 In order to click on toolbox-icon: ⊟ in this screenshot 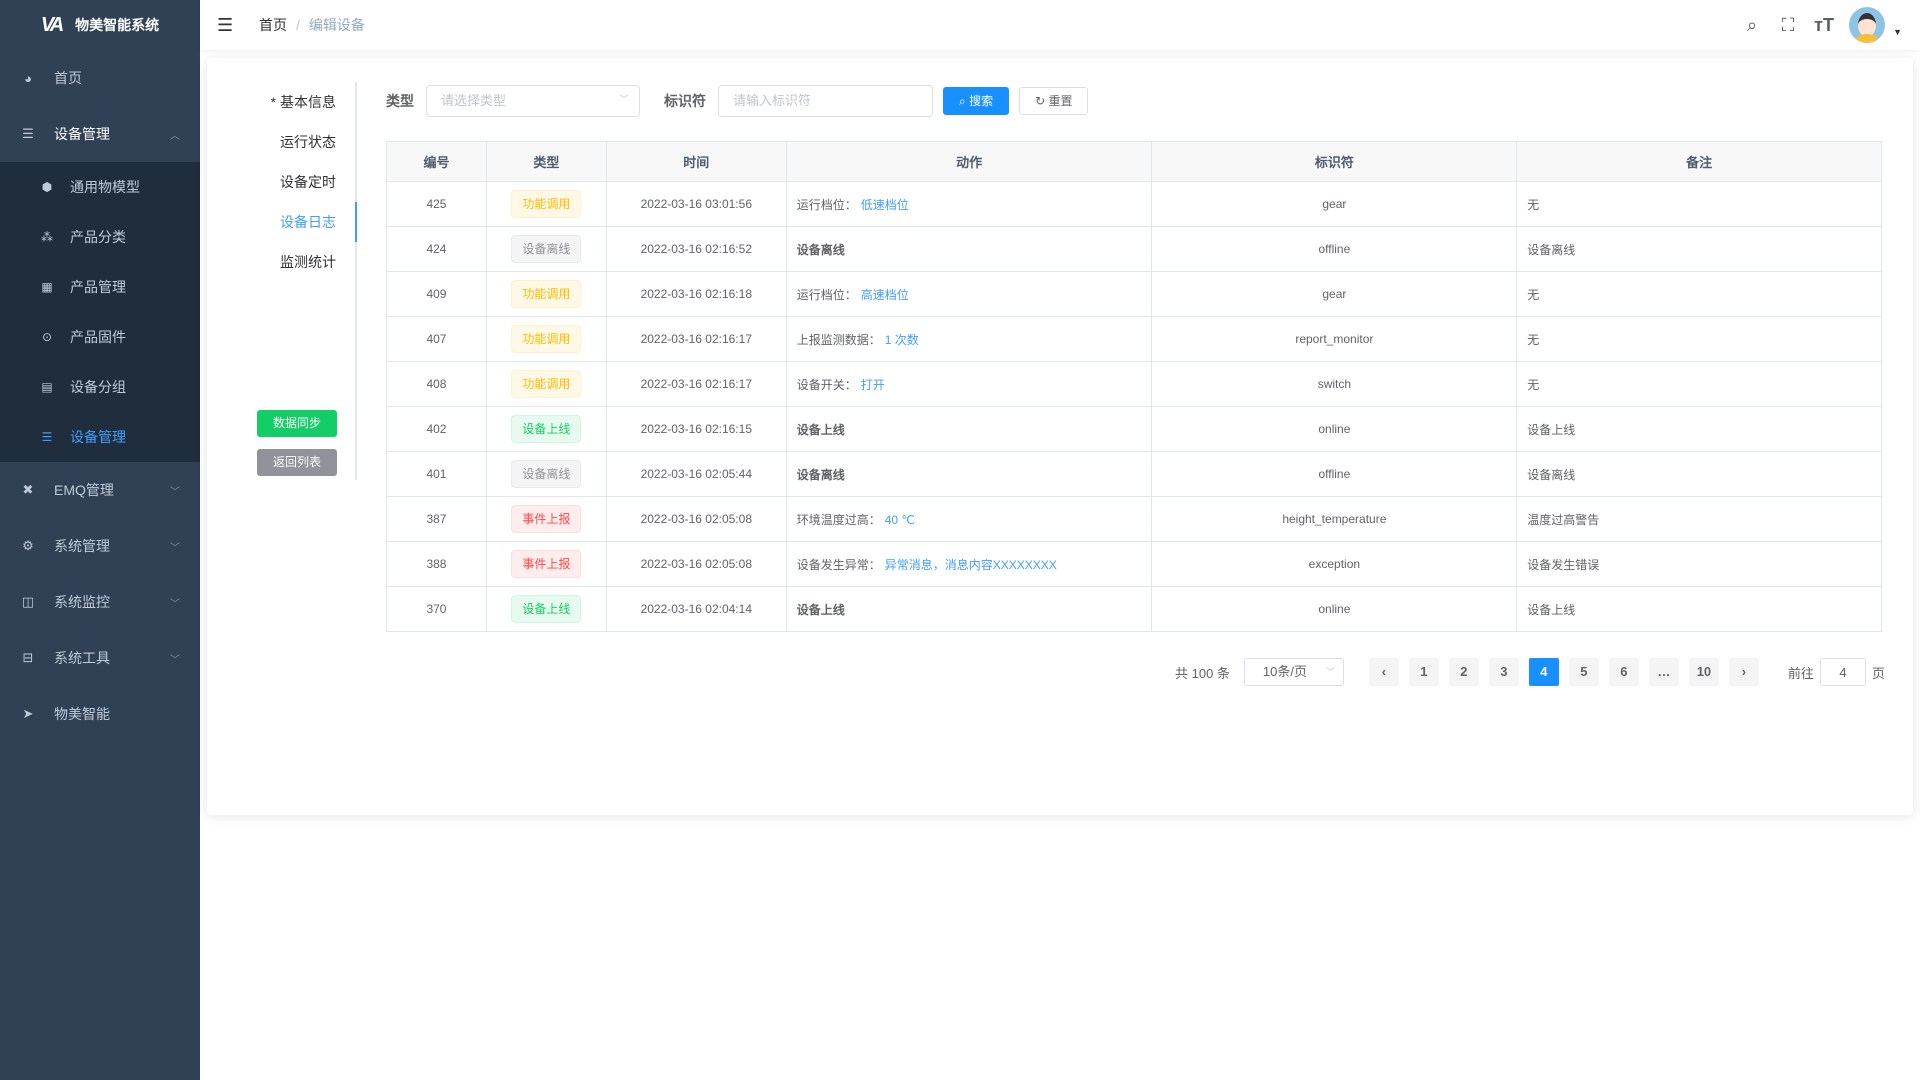, I will do `click(28, 657)`.